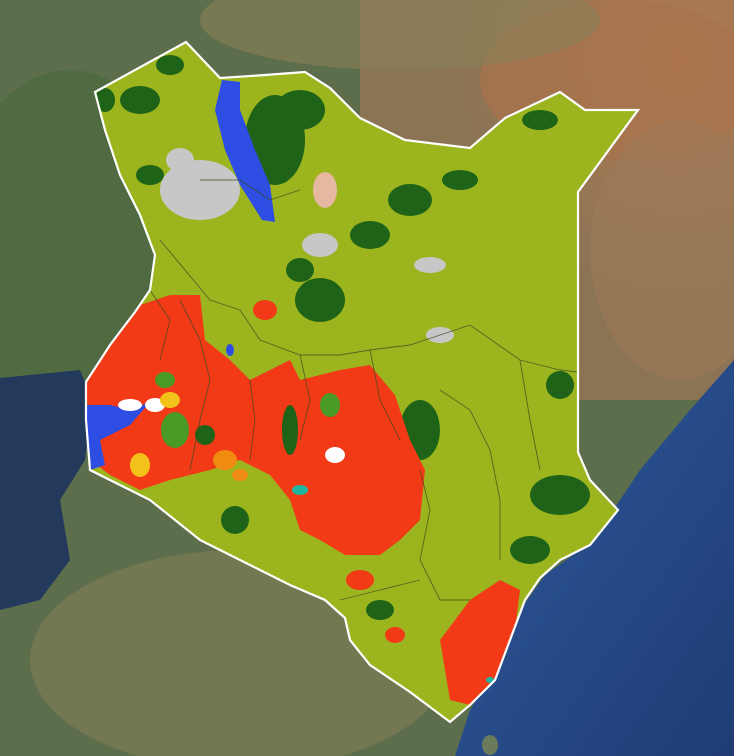  I want to click on salt-pan, so click(325, 190).